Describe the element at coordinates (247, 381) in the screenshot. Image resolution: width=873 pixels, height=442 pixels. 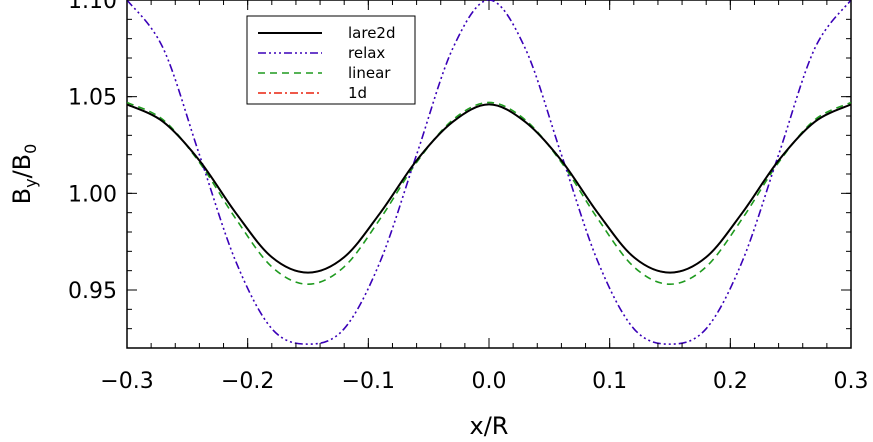
I see `x-tick-label: −0.2` at that location.